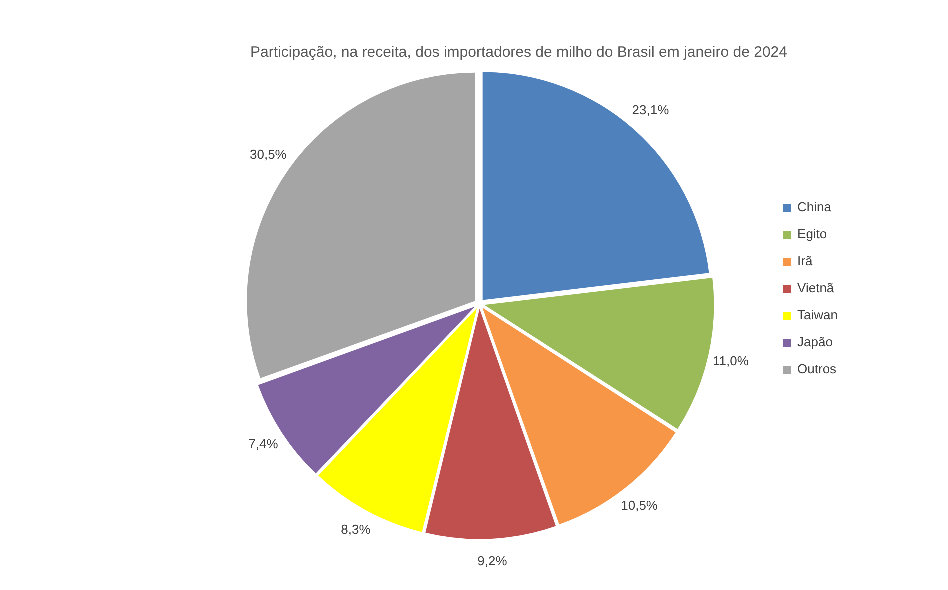 This screenshot has width=948, height=590. I want to click on legend-label: Outros, so click(818, 369).